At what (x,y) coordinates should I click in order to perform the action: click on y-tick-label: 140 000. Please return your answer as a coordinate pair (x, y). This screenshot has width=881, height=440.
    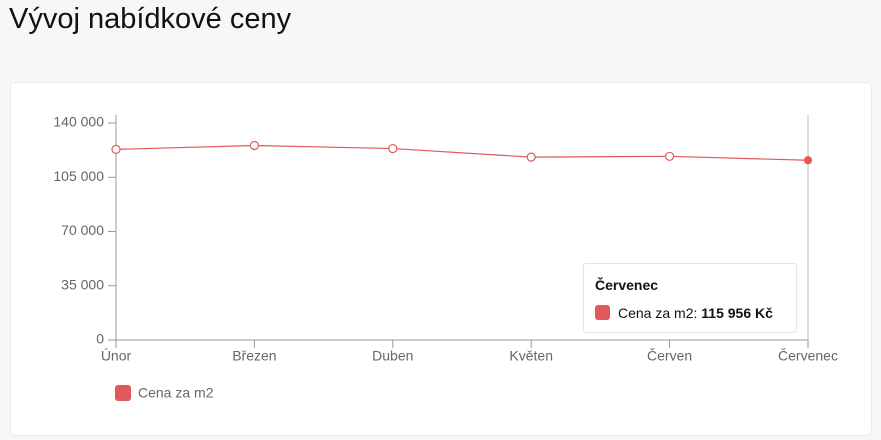
    Looking at the image, I should click on (78, 122).